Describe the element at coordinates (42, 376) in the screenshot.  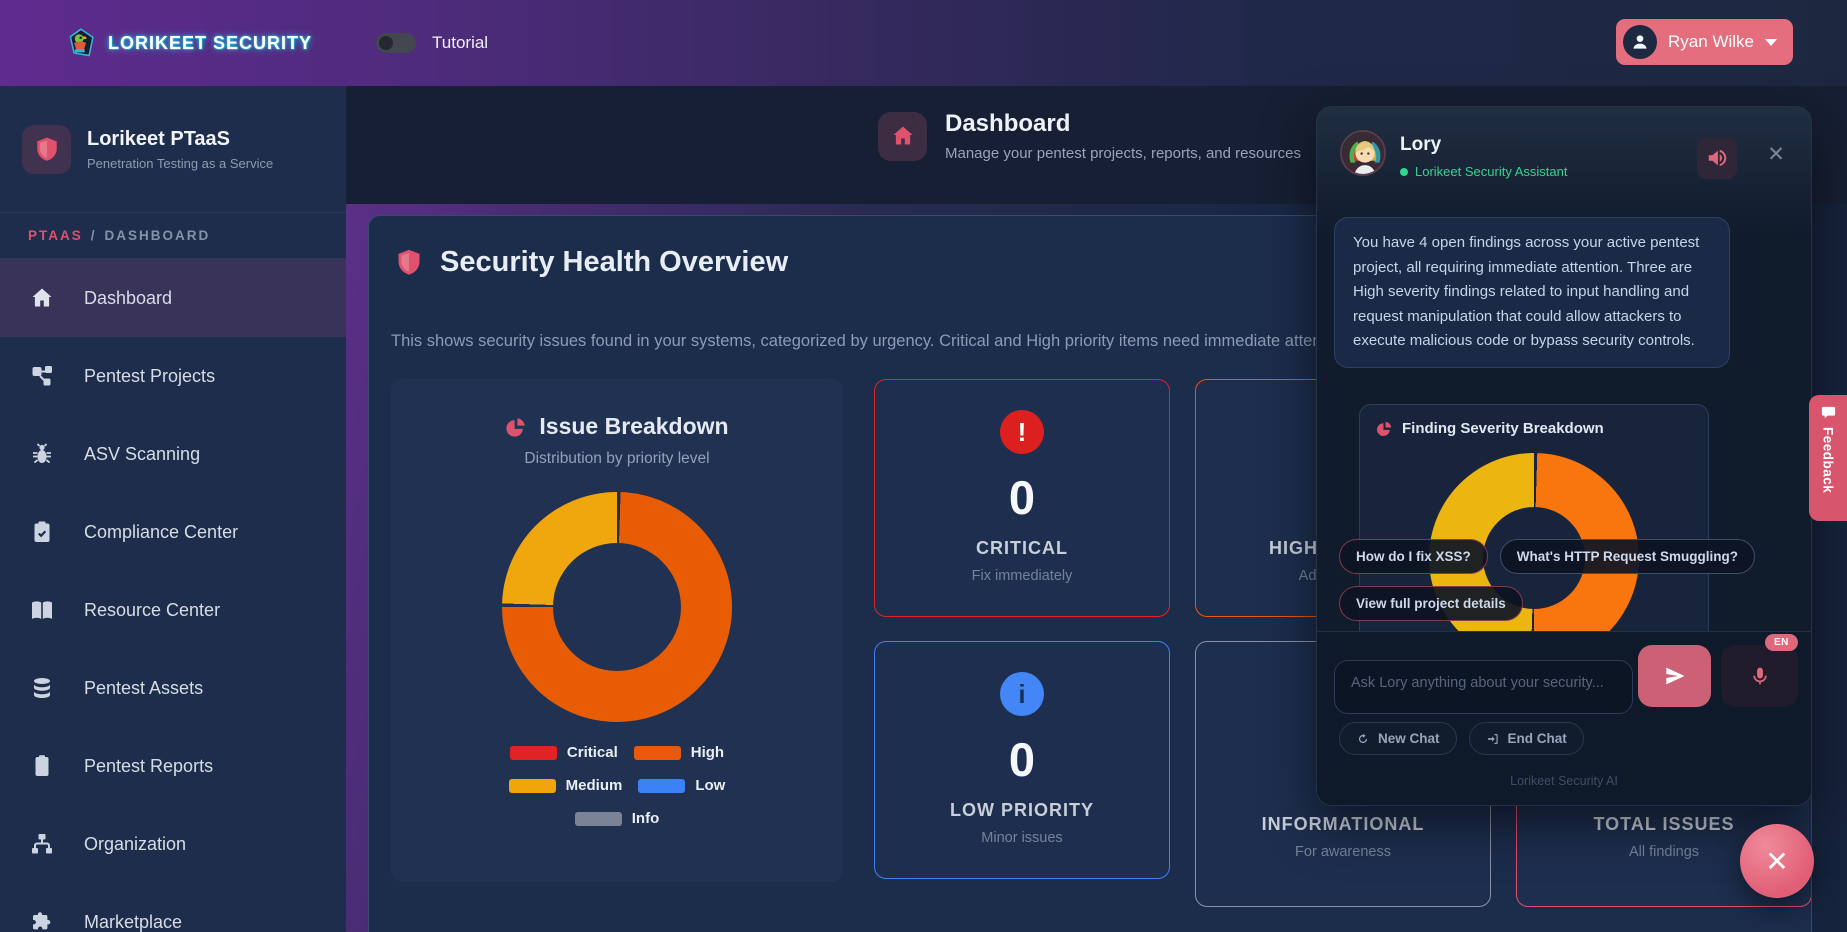
I see `share-nodes-icon` at that location.